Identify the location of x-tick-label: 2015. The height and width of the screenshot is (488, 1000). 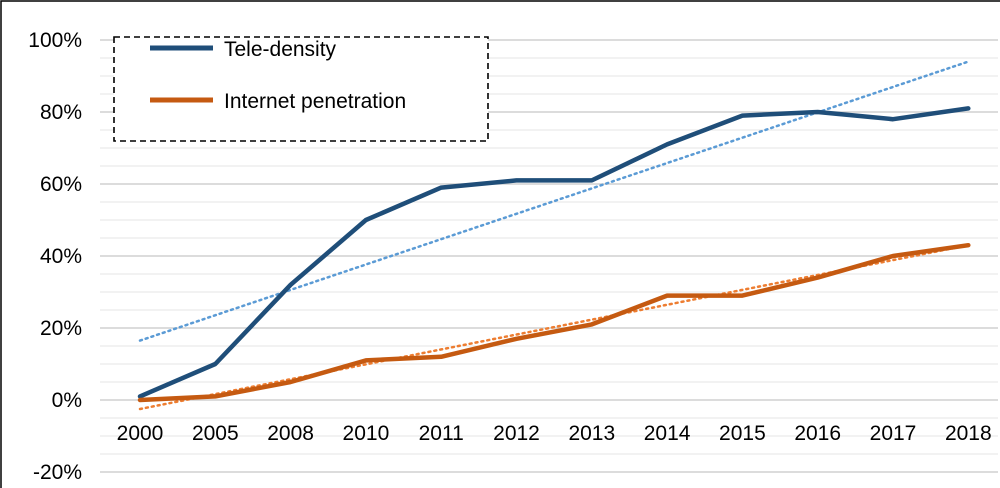
(742, 433).